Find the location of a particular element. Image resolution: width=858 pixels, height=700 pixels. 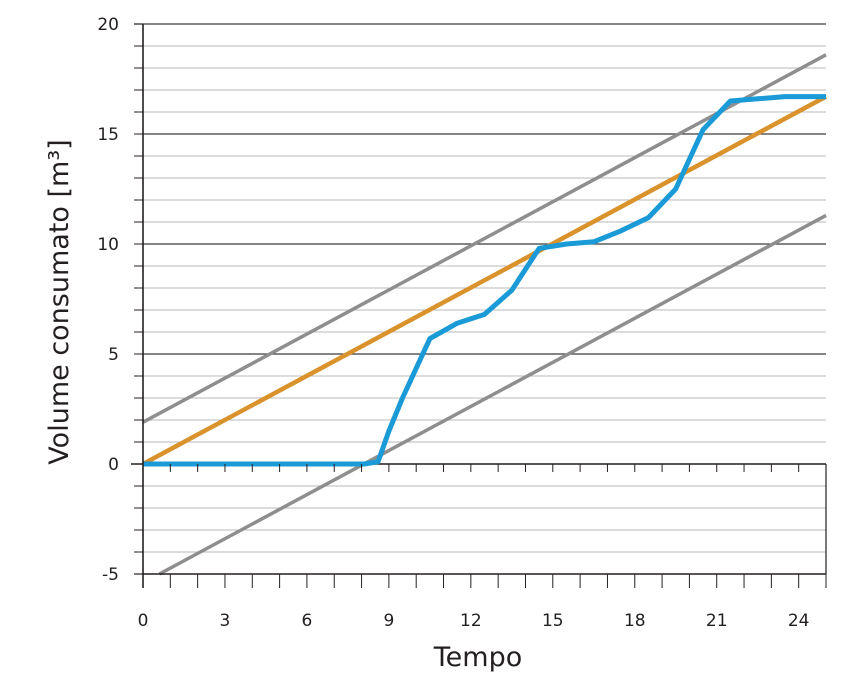

y-tick-label: 15 is located at coordinates (108, 135).